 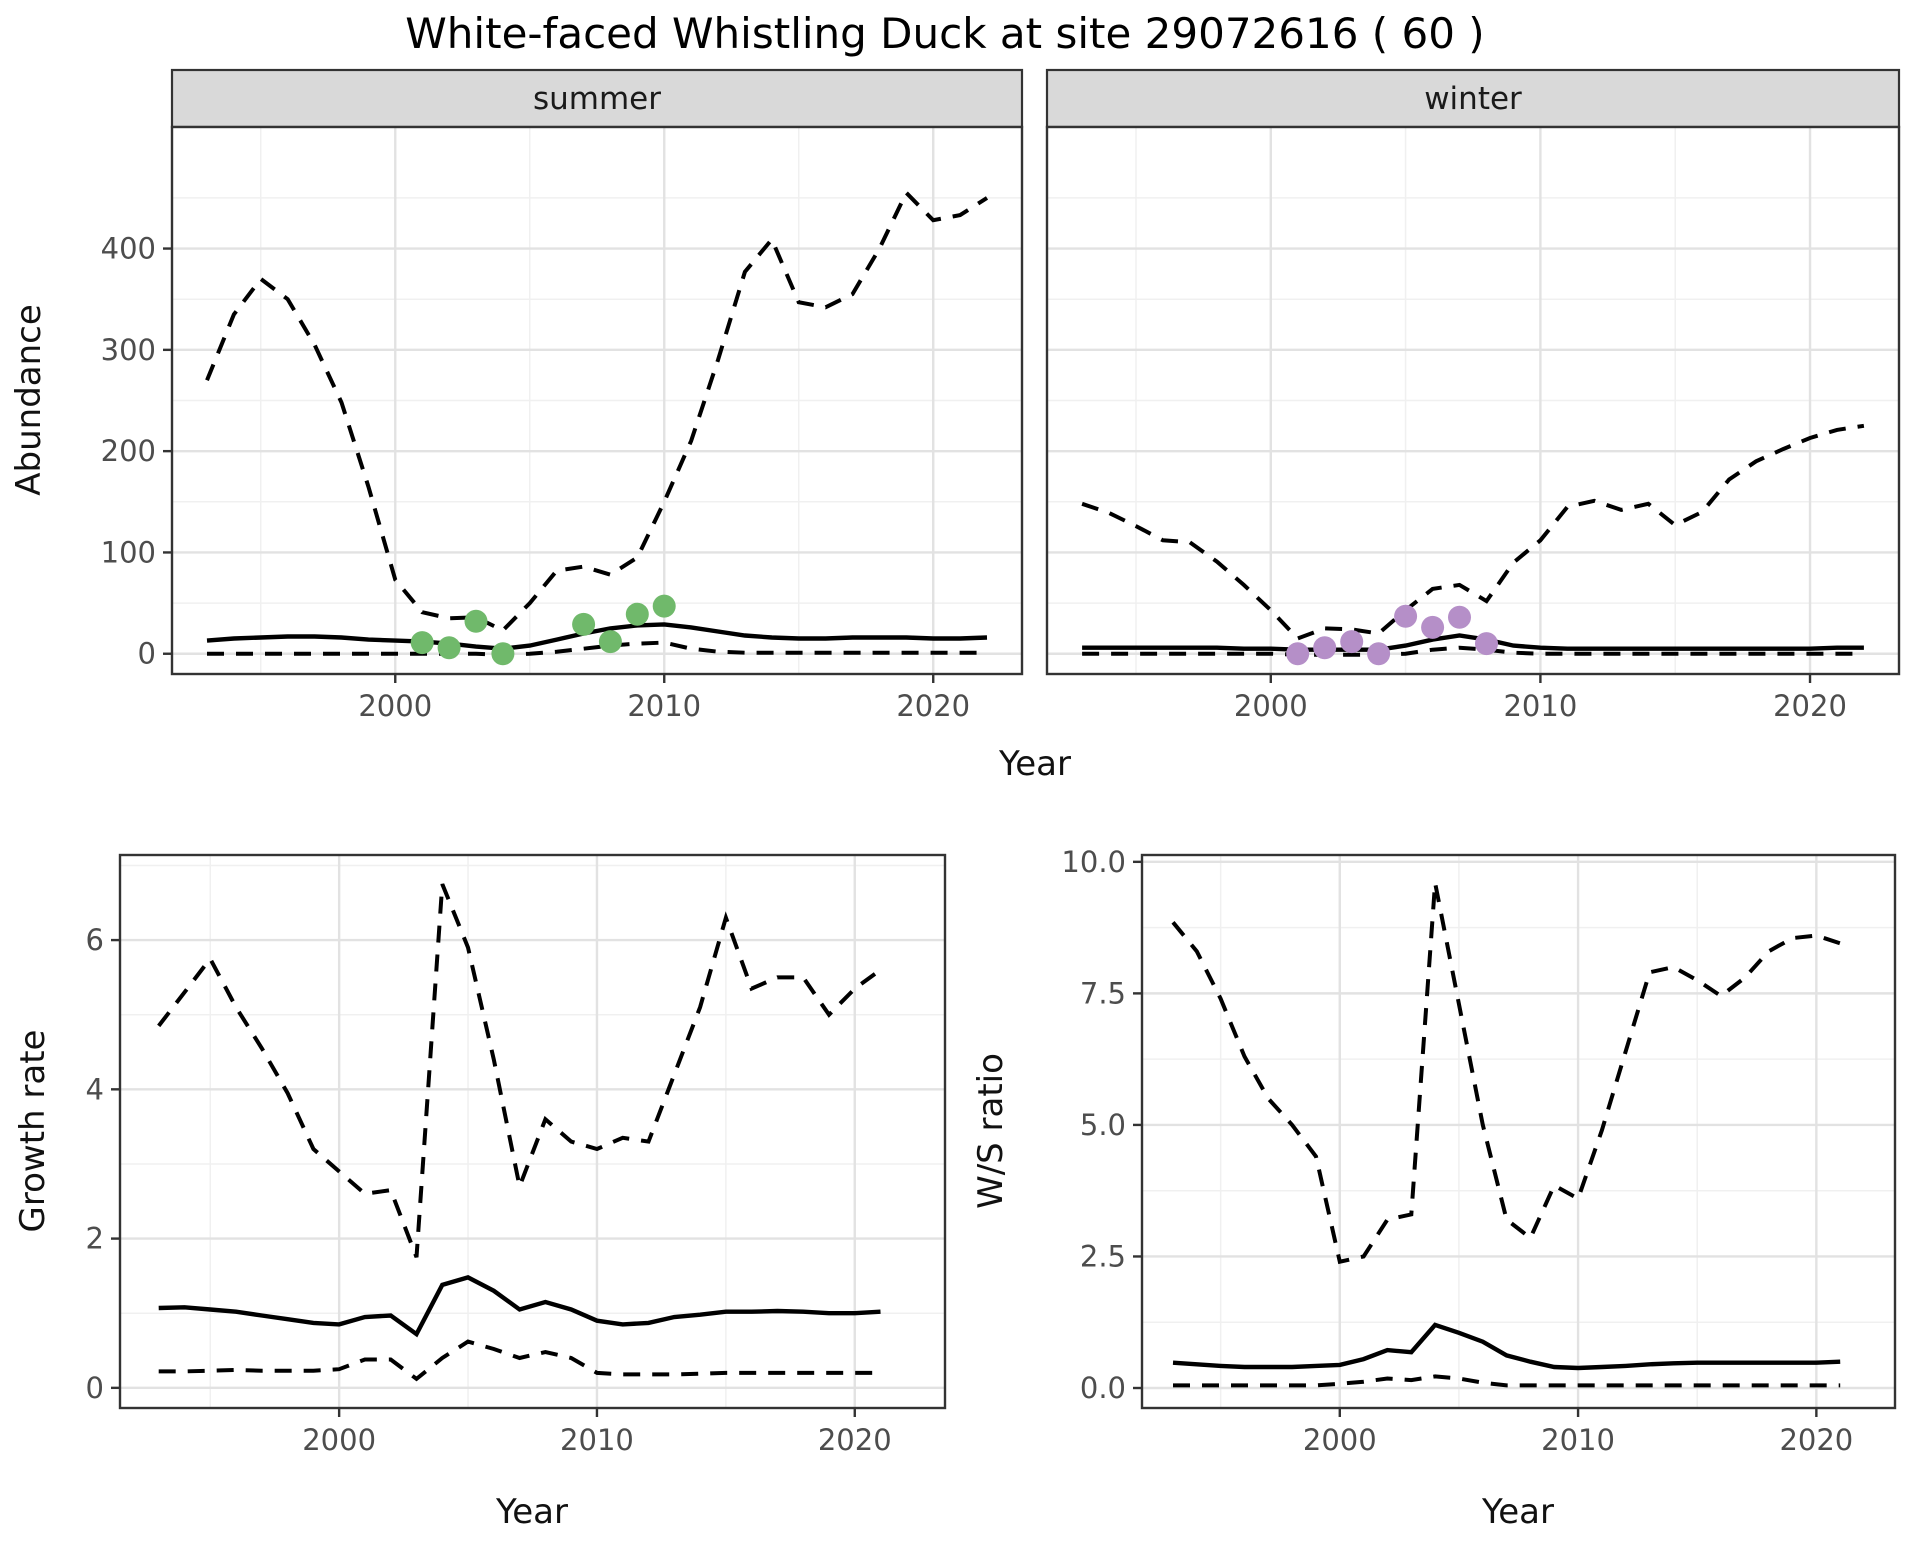 What do you see at coordinates (128, 451) in the screenshot?
I see `y-tick-label: 200` at bounding box center [128, 451].